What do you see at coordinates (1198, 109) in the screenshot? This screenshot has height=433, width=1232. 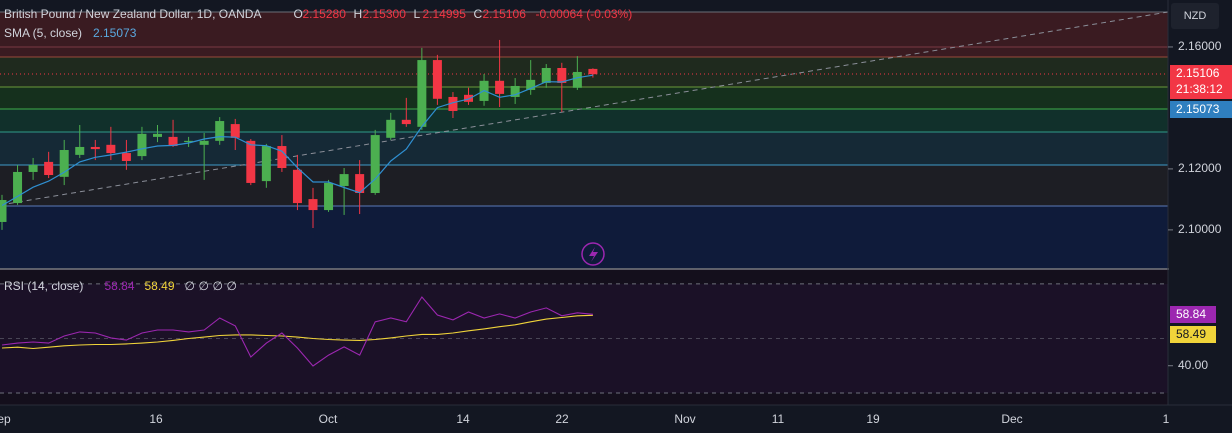 I see `sma-price: 2.15073` at bounding box center [1198, 109].